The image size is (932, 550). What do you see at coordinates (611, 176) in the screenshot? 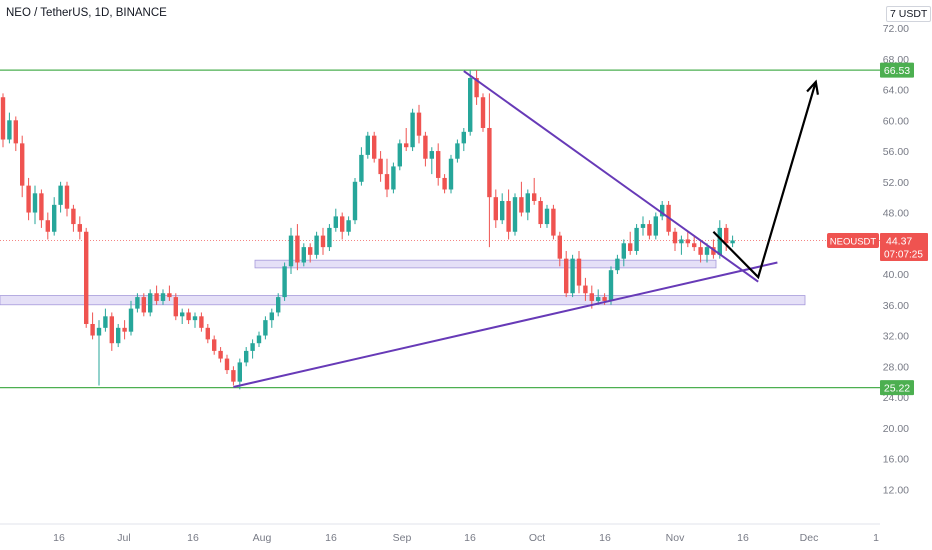
I see `resistance-trendline` at bounding box center [611, 176].